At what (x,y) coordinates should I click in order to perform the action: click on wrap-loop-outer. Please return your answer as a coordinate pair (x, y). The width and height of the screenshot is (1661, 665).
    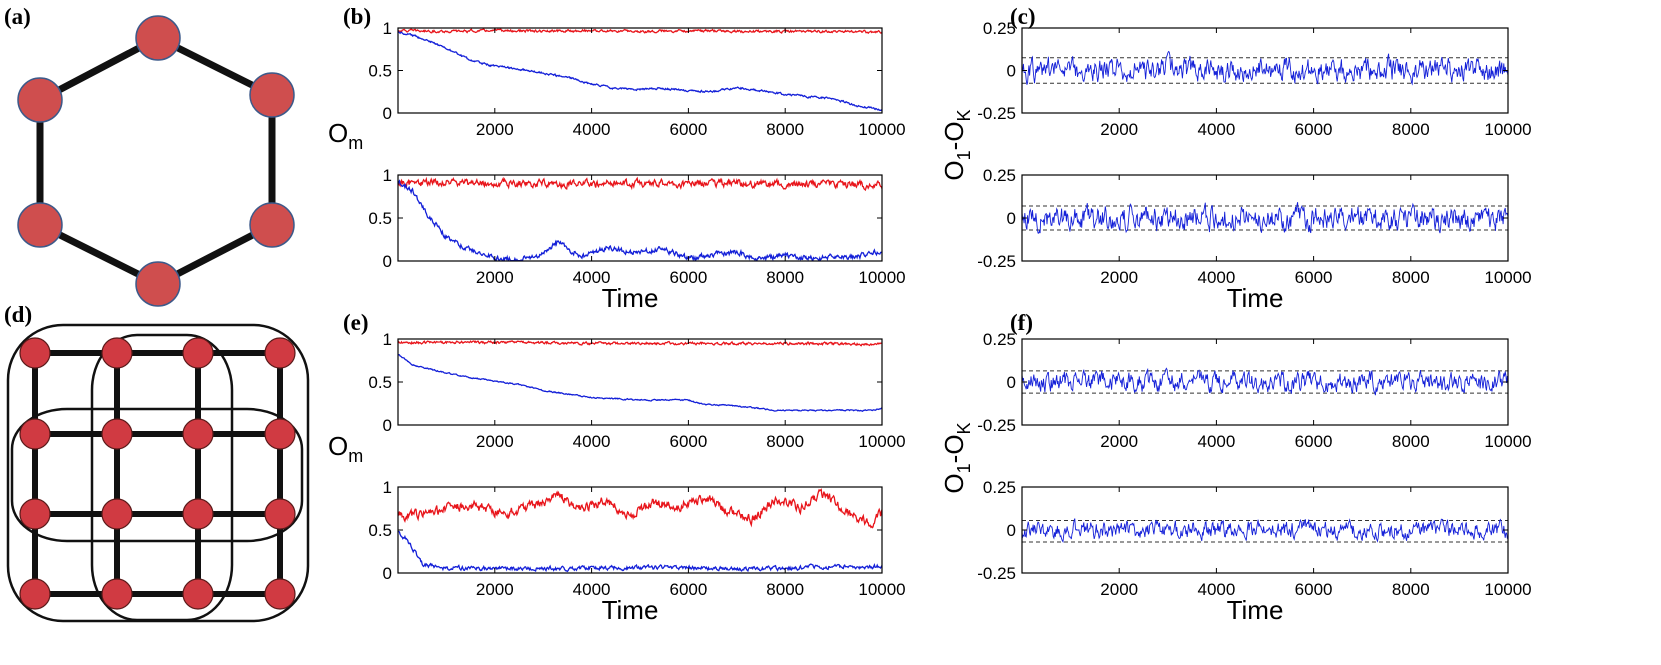
    Looking at the image, I should click on (158, 473).